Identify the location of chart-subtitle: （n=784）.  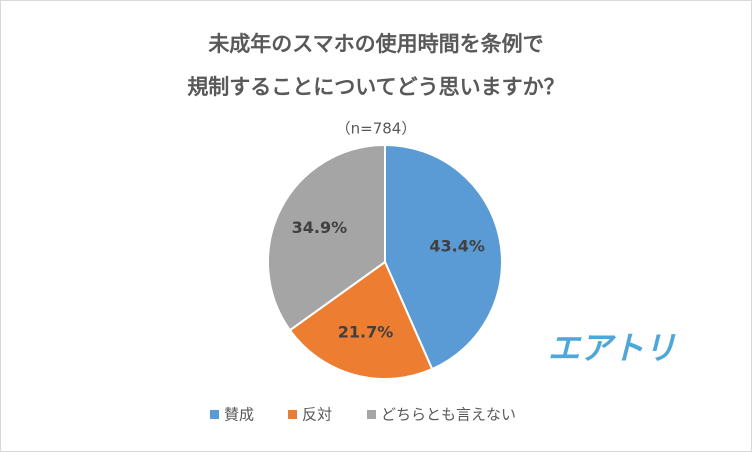
(376, 129).